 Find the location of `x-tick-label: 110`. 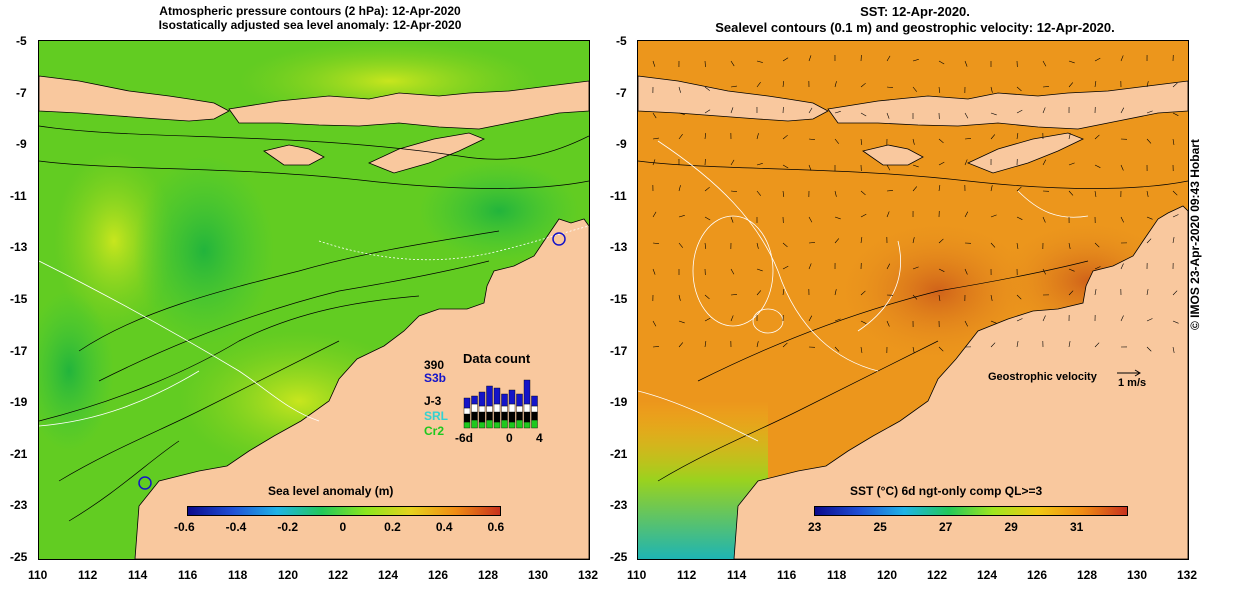

x-tick-label: 110 is located at coordinates (637, 575).